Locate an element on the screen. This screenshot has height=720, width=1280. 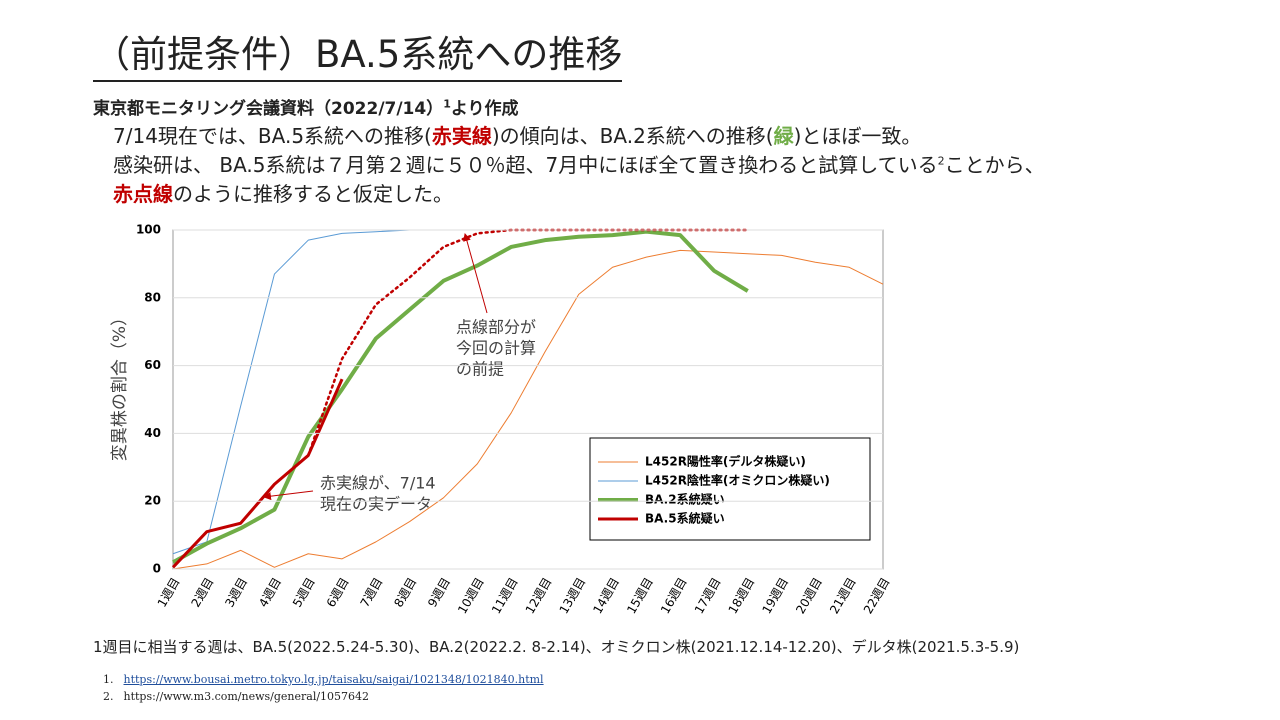
x-tick-label: 7週目 is located at coordinates (372, 592).